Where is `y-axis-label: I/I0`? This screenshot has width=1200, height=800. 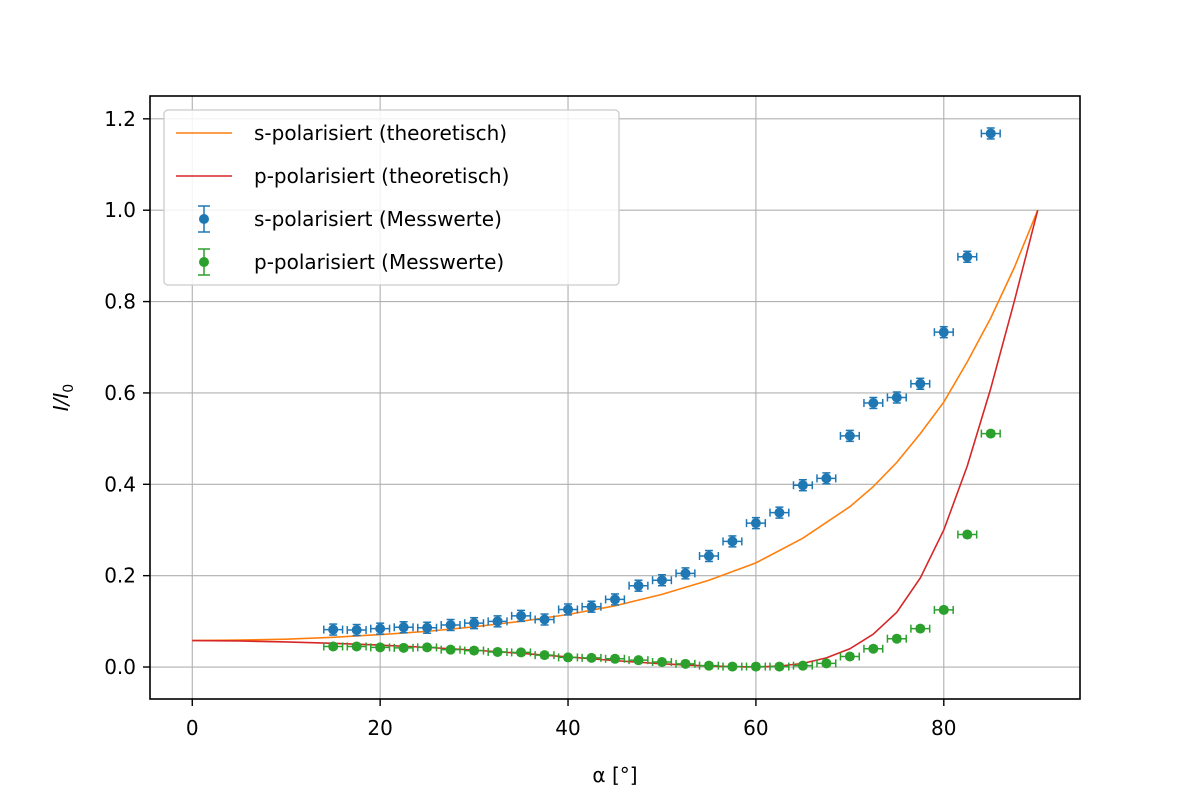
y-axis-label: I/I0 is located at coordinates (63, 397).